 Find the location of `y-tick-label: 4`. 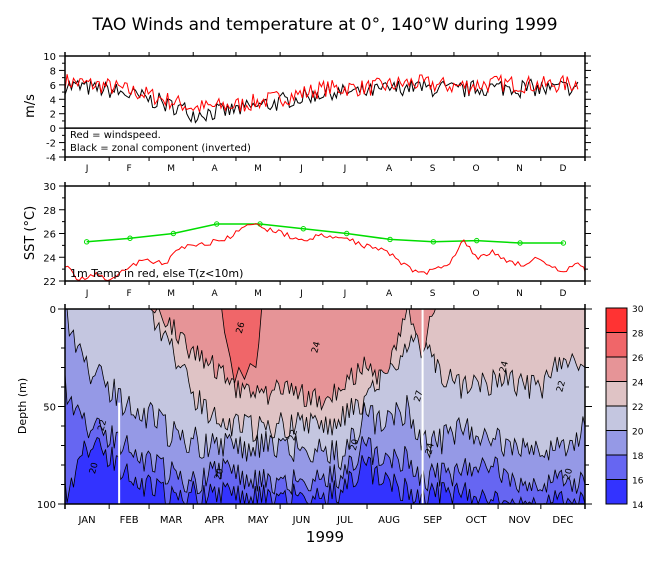

y-tick-label: 4 is located at coordinates (53, 100).